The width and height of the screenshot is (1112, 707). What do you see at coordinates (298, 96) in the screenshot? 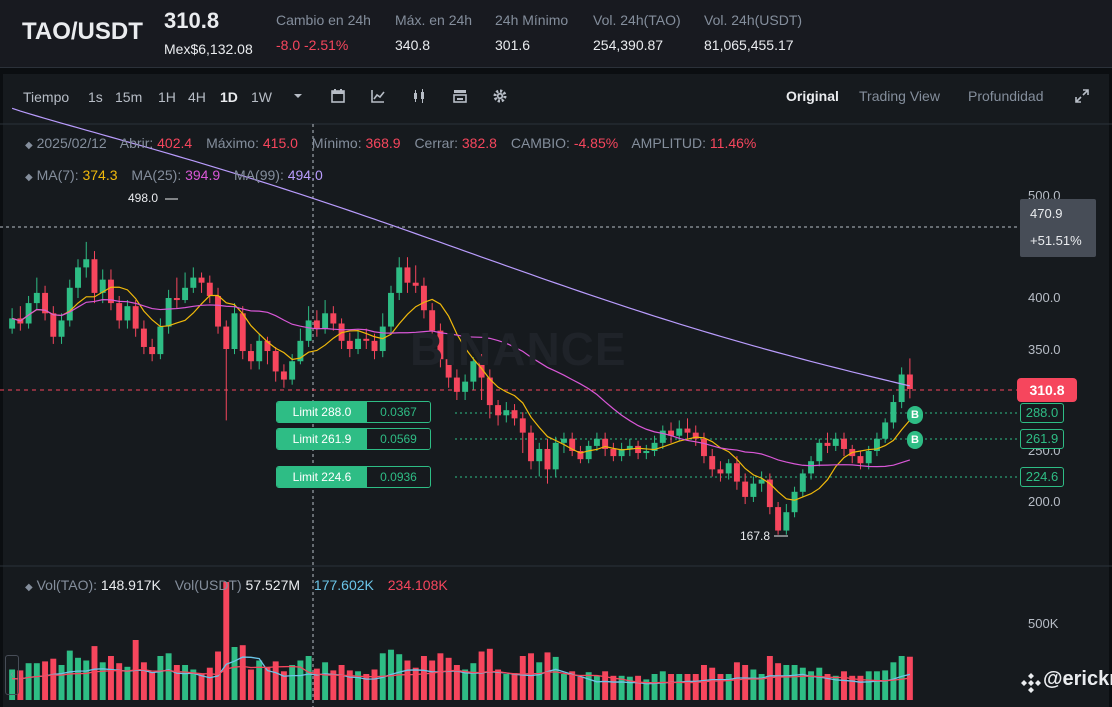
I see `chevron-down-icon` at bounding box center [298, 96].